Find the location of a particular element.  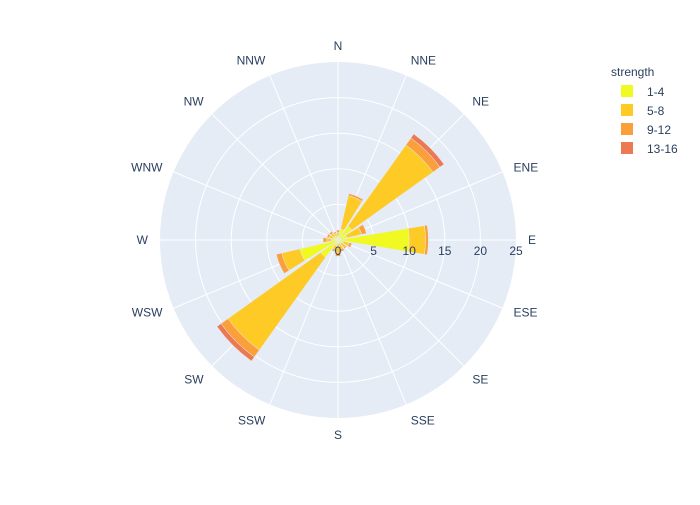

direction-label-ene: ENE is located at coordinates (526, 167).